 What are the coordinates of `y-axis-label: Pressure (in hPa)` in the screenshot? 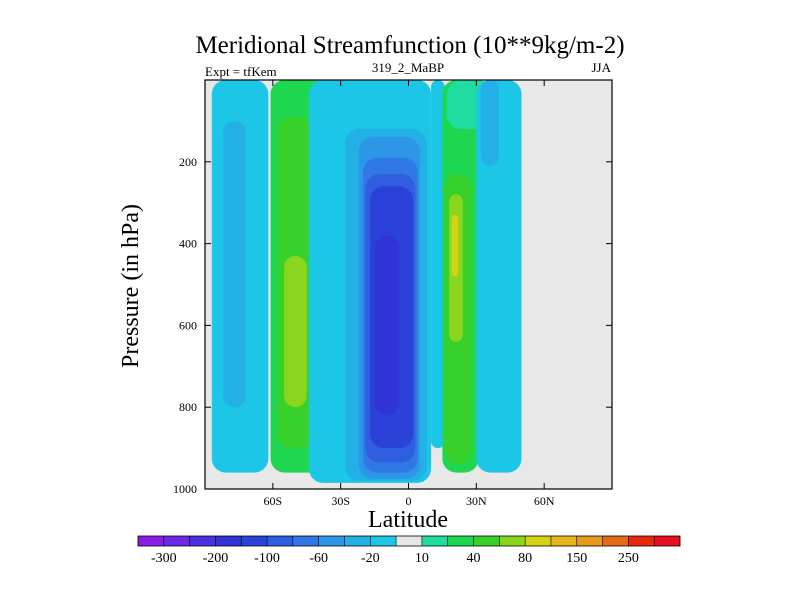 It's located at (131, 286).